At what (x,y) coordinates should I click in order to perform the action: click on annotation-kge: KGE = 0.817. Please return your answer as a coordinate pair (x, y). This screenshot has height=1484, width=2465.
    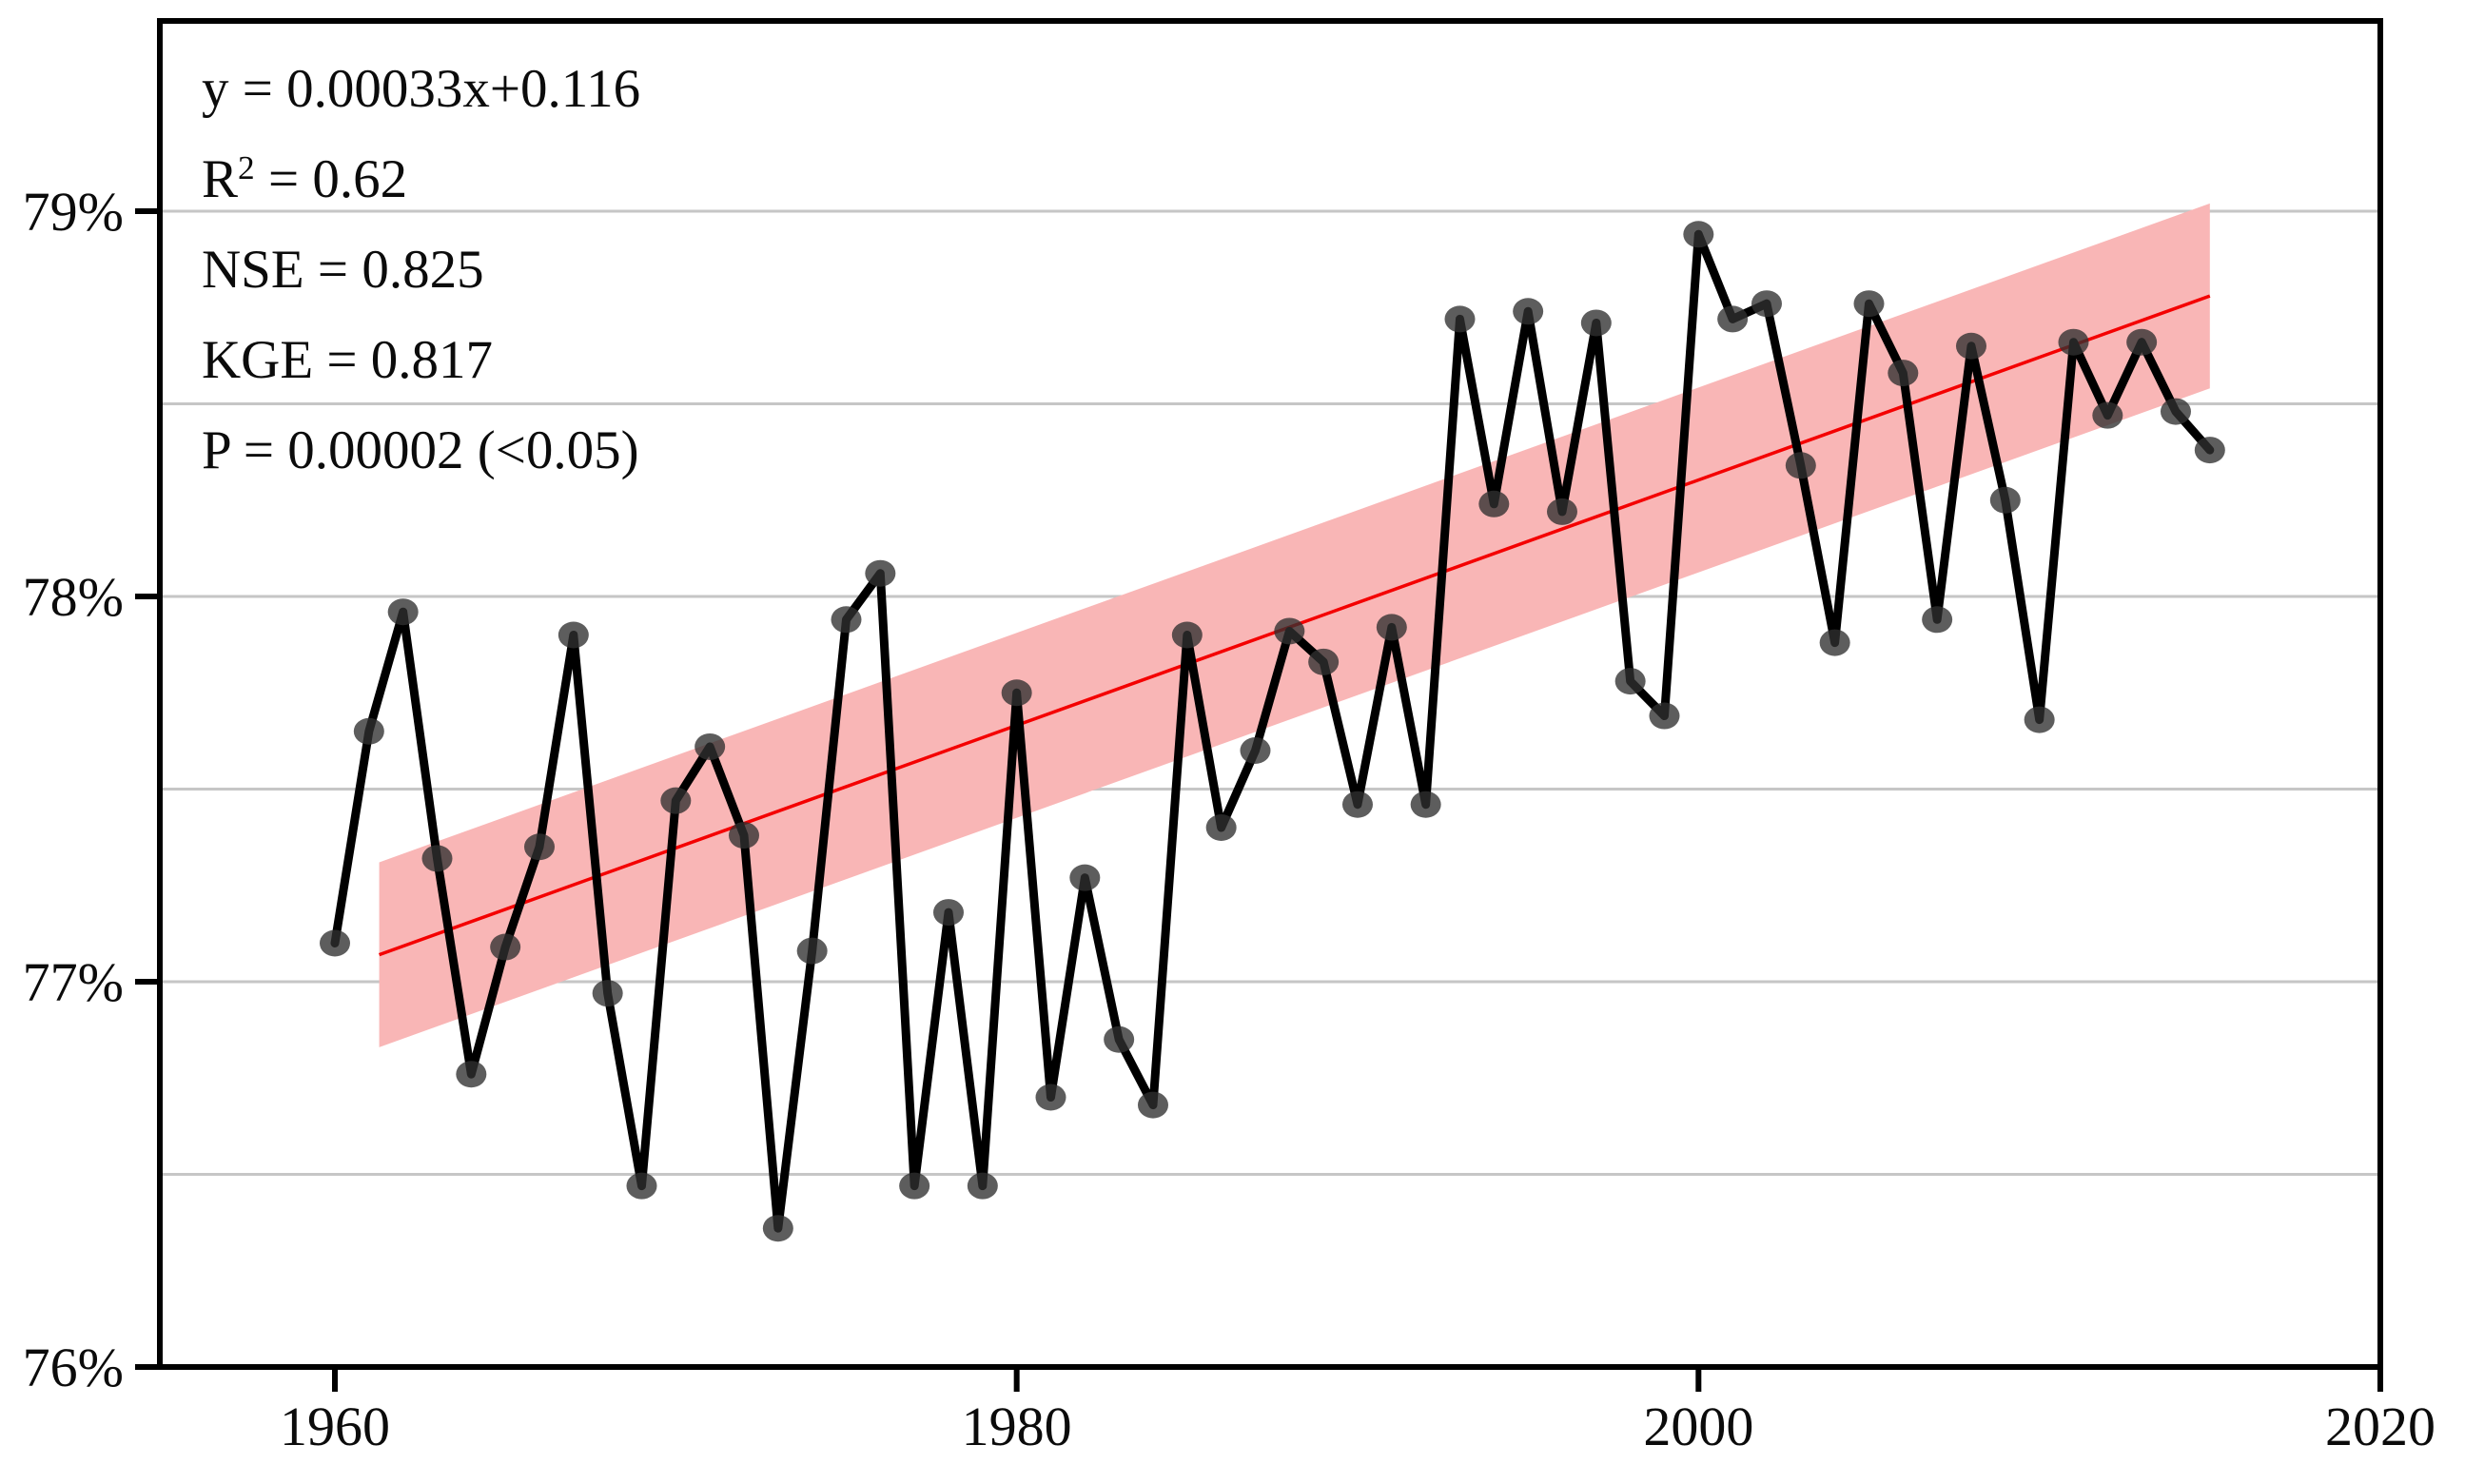
    Looking at the image, I should click on (348, 360).